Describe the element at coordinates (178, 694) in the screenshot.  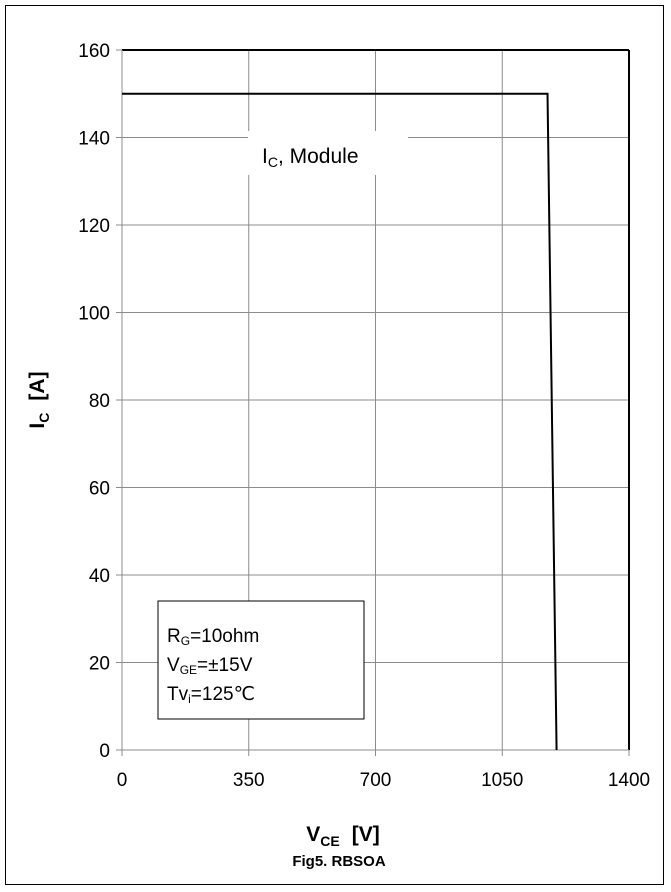
I see `condition-main-2: Tv` at that location.